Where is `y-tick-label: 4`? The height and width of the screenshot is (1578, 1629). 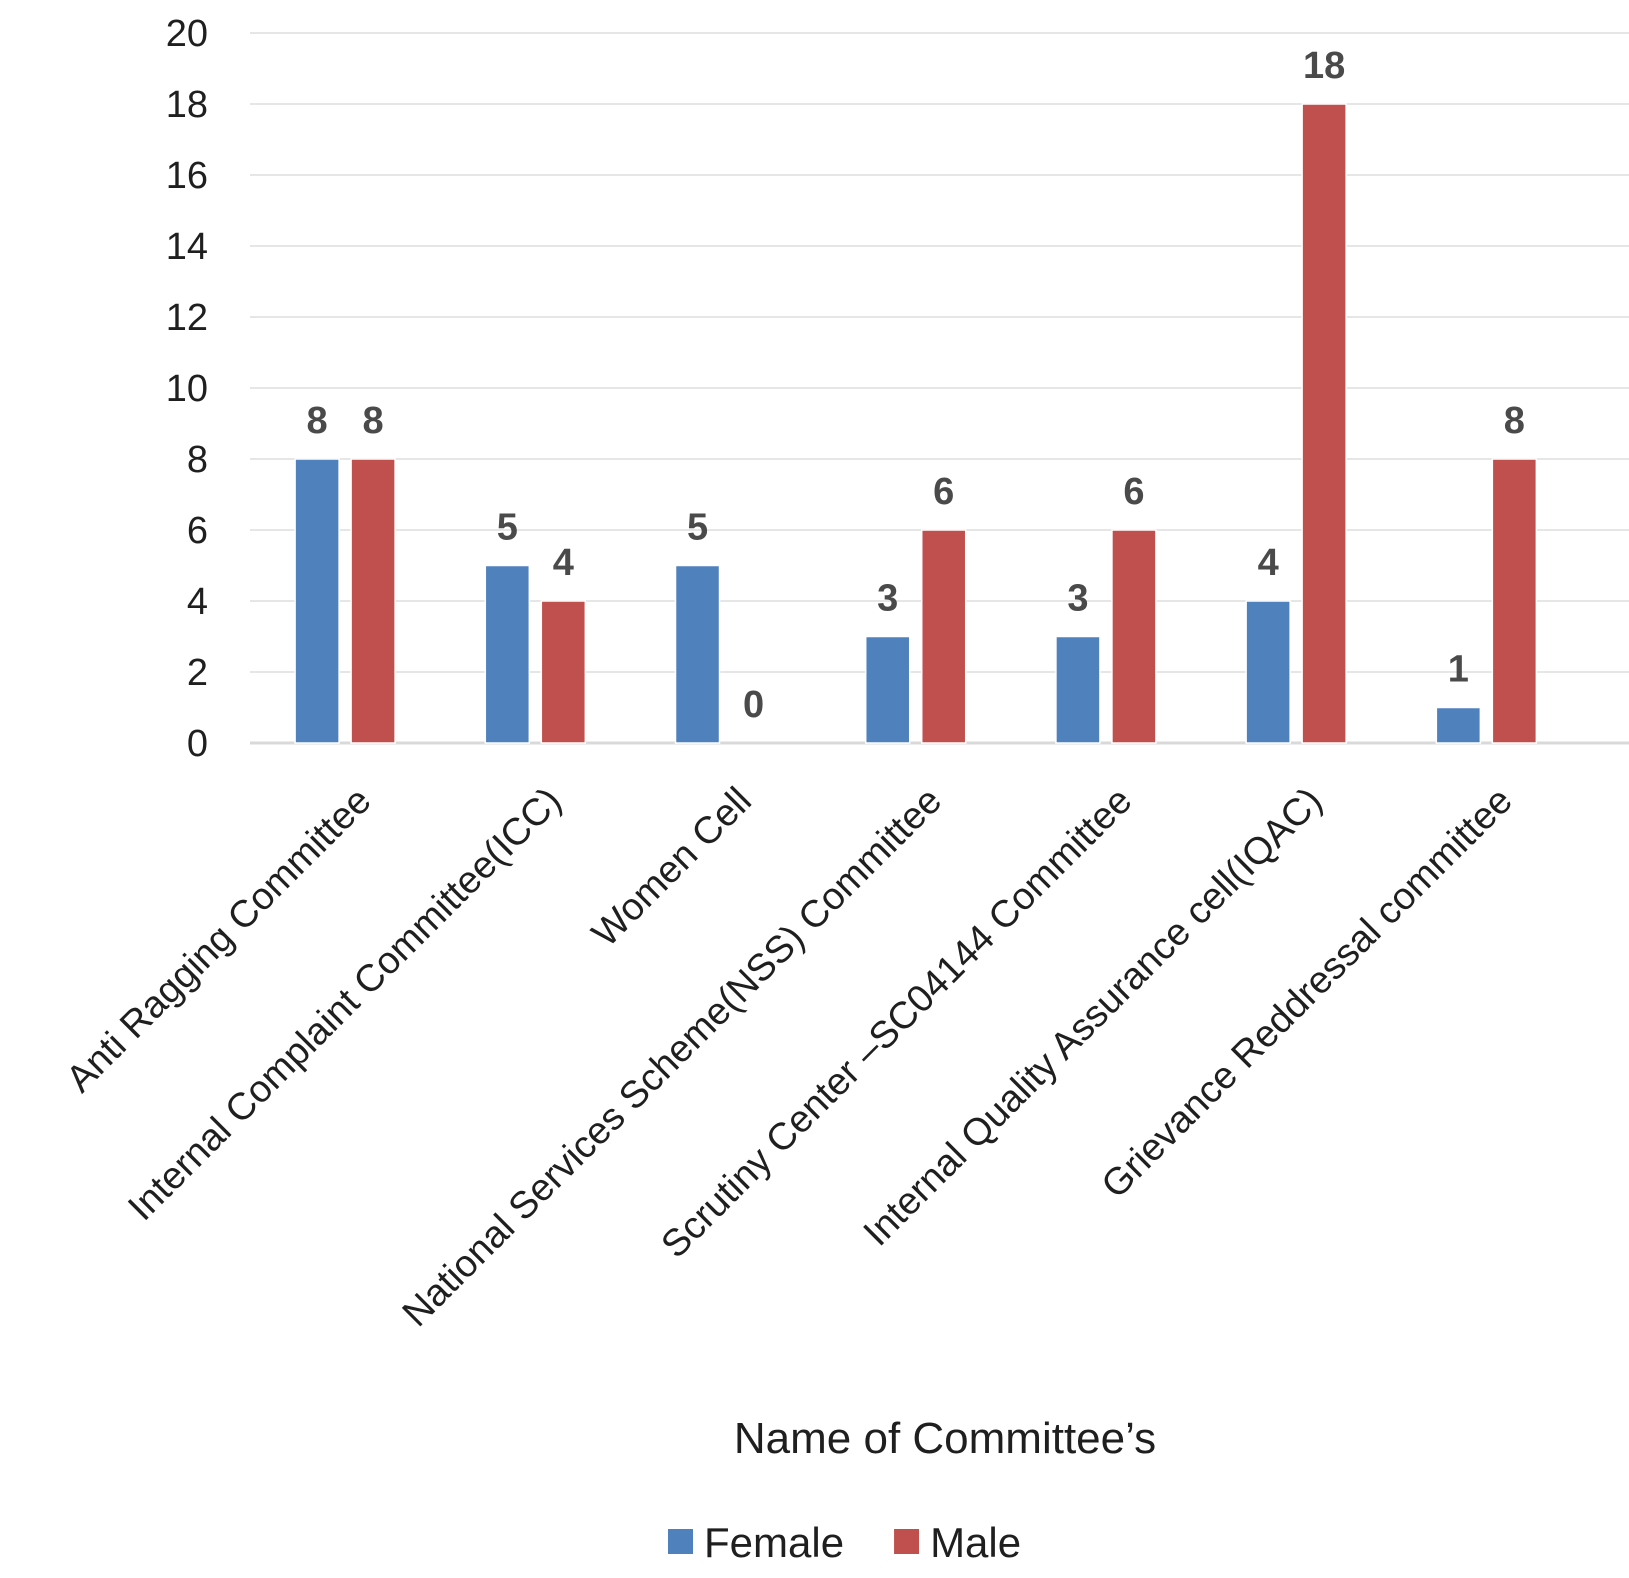 y-tick-label: 4 is located at coordinates (197, 602).